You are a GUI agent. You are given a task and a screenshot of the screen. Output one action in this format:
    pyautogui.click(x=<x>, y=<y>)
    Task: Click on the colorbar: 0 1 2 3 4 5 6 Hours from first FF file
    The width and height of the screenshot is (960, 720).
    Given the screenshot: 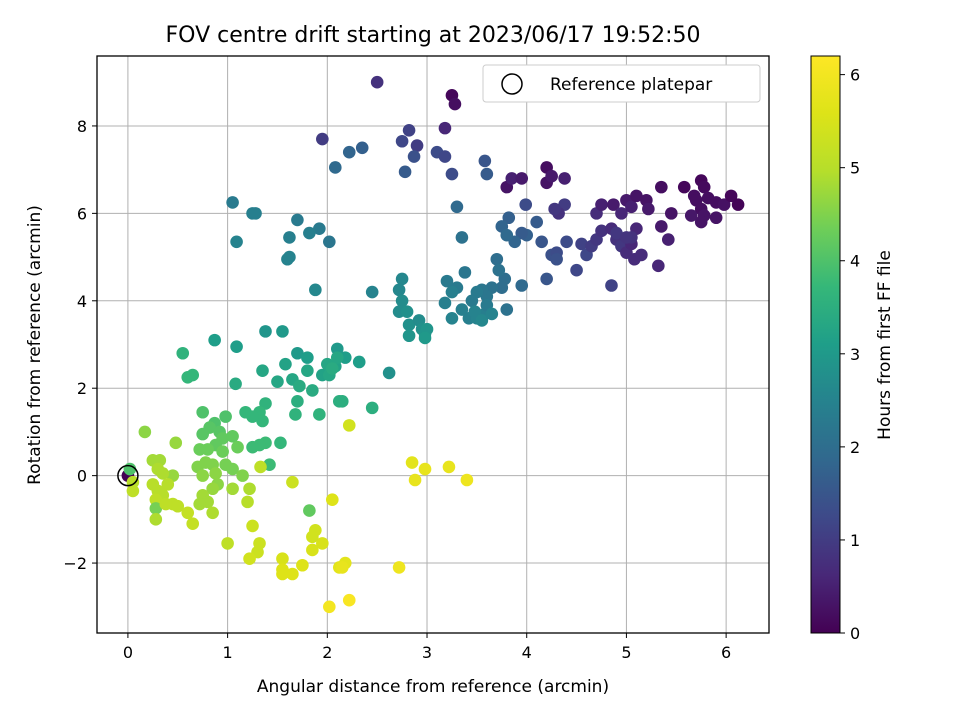 What is the action you would take?
    pyautogui.click(x=852, y=349)
    